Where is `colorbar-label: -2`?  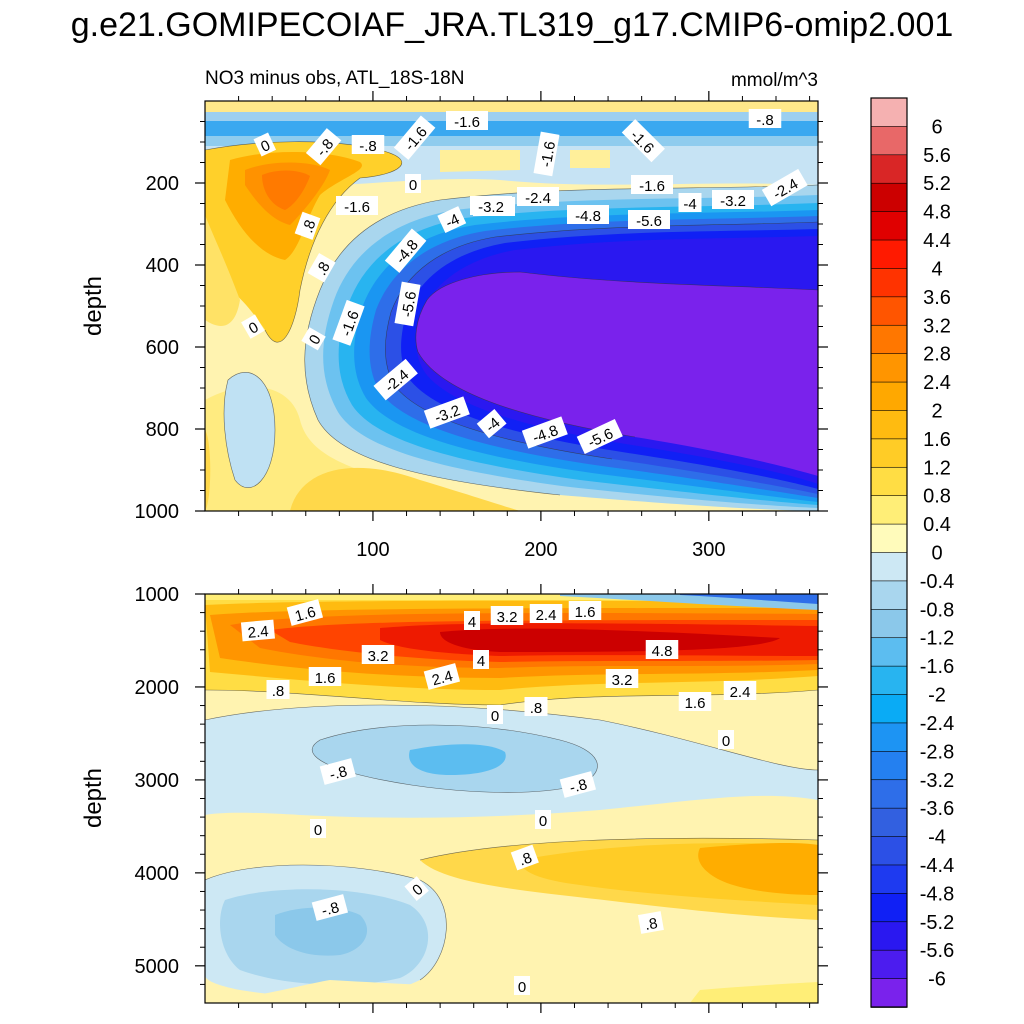
colorbar-label: -2 is located at coordinates (937, 696).